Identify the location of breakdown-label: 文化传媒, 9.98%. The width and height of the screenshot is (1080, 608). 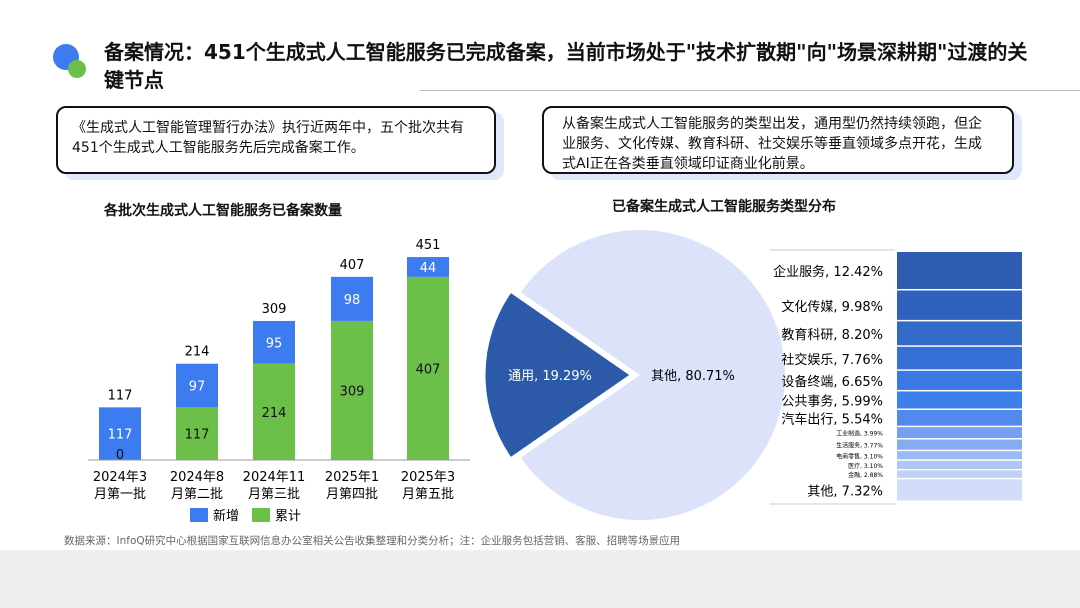
(832, 307).